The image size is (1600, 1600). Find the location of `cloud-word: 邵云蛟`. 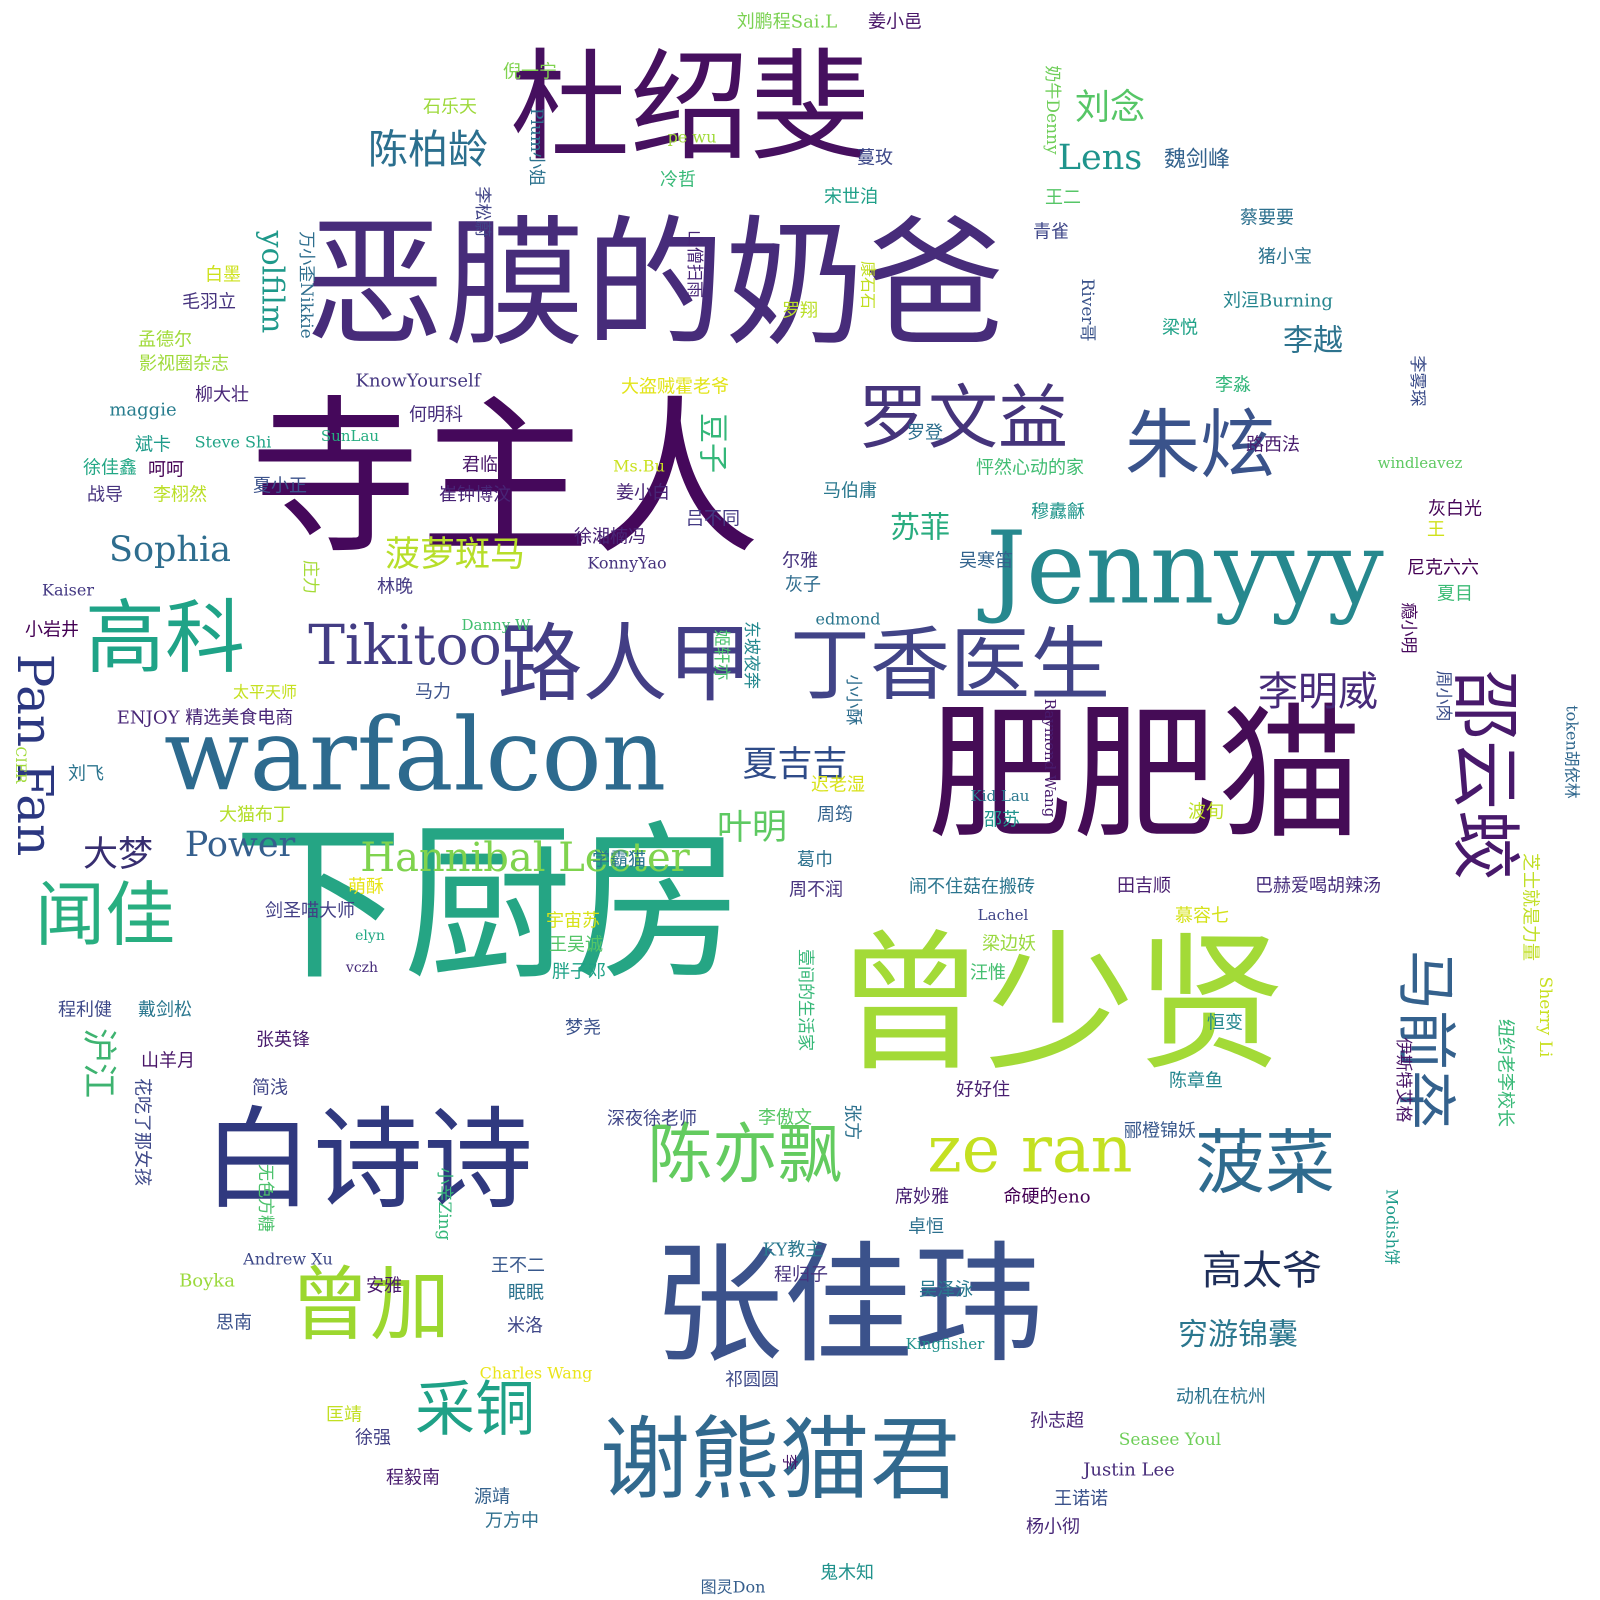

cloud-word: 邵云蛟 is located at coordinates (1485, 775).